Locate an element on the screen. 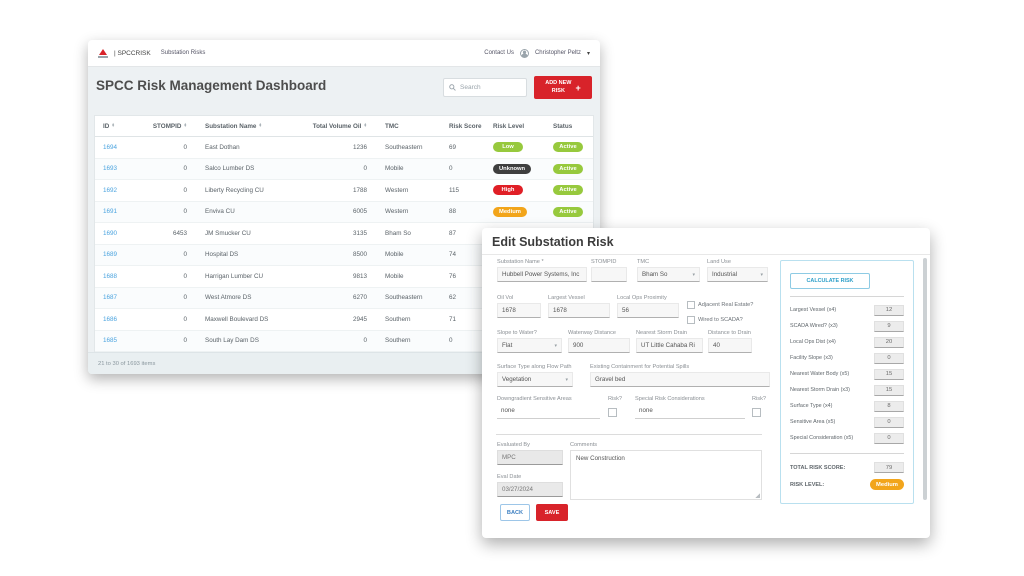 The width and height of the screenshot is (1024, 576). sensitive-areas-input: none is located at coordinates (548, 411).